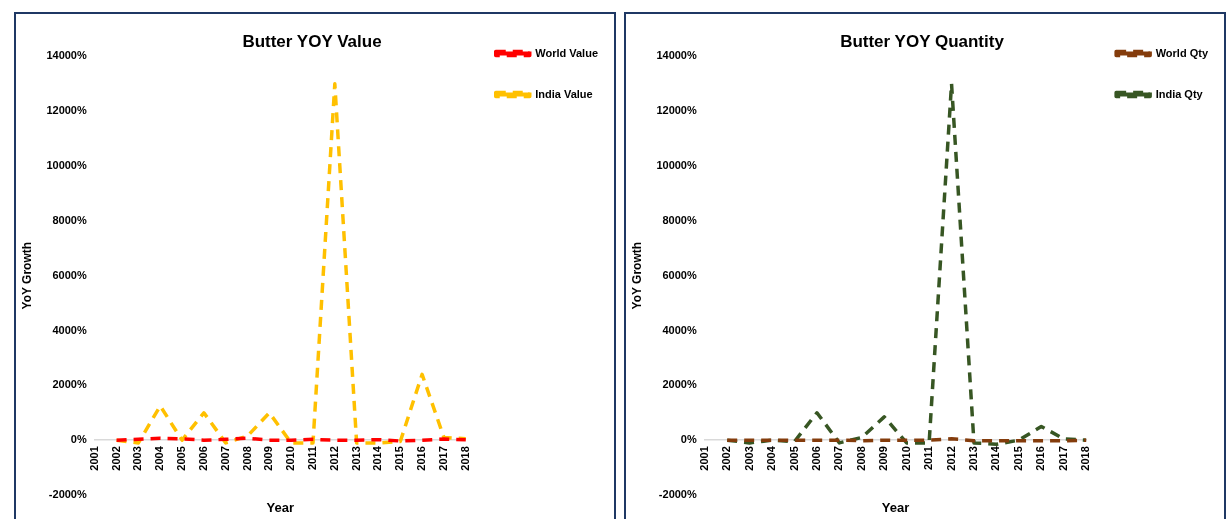 This screenshot has width=1232, height=519. What do you see at coordinates (312, 41) in the screenshot?
I see `chart-title: Butter YOY Value` at bounding box center [312, 41].